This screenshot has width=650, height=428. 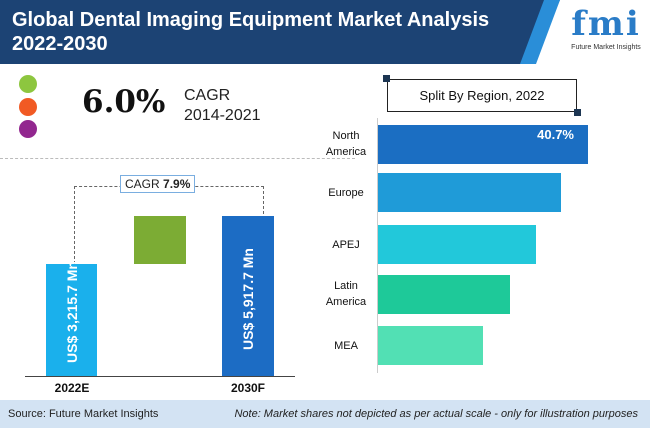 I want to click on region-label: North America, so click(x=346, y=144).